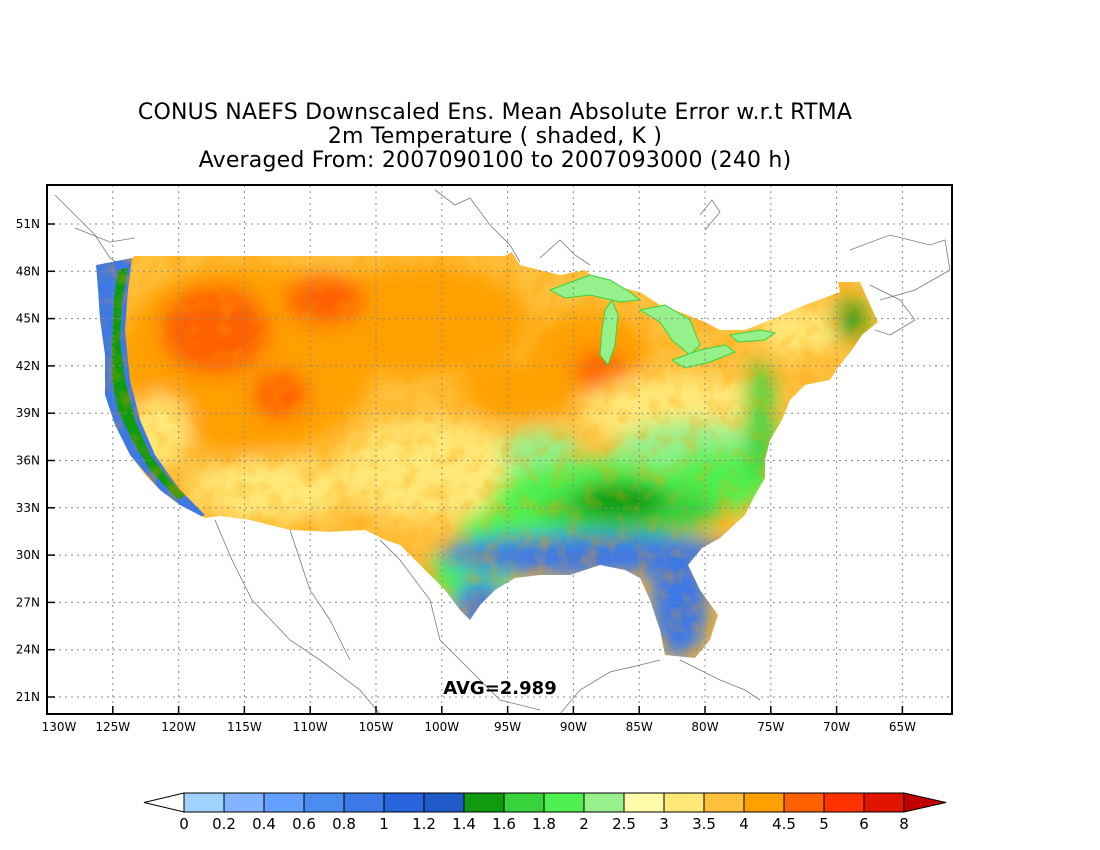  What do you see at coordinates (904, 824) in the screenshot?
I see `colorbar-label: 8` at bounding box center [904, 824].